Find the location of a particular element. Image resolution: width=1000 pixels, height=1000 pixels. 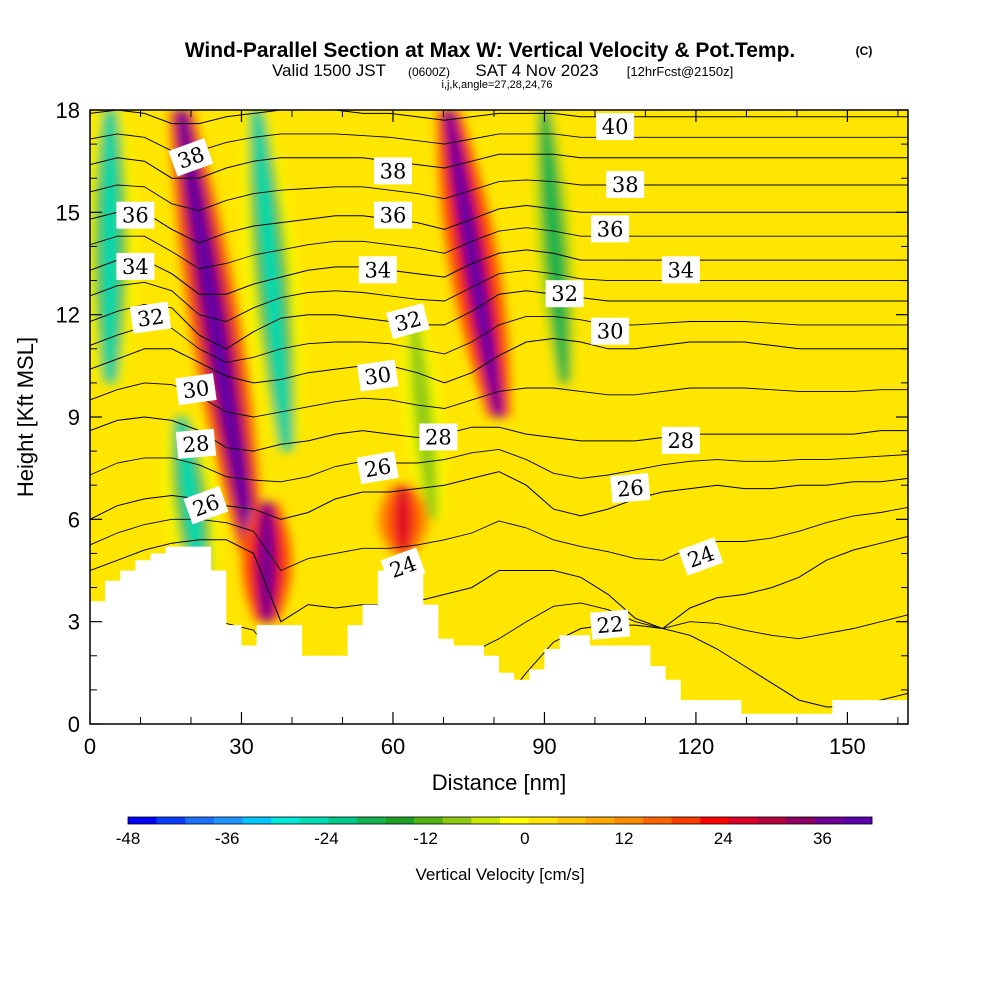

theta-label-32: 32 is located at coordinates (150, 317).